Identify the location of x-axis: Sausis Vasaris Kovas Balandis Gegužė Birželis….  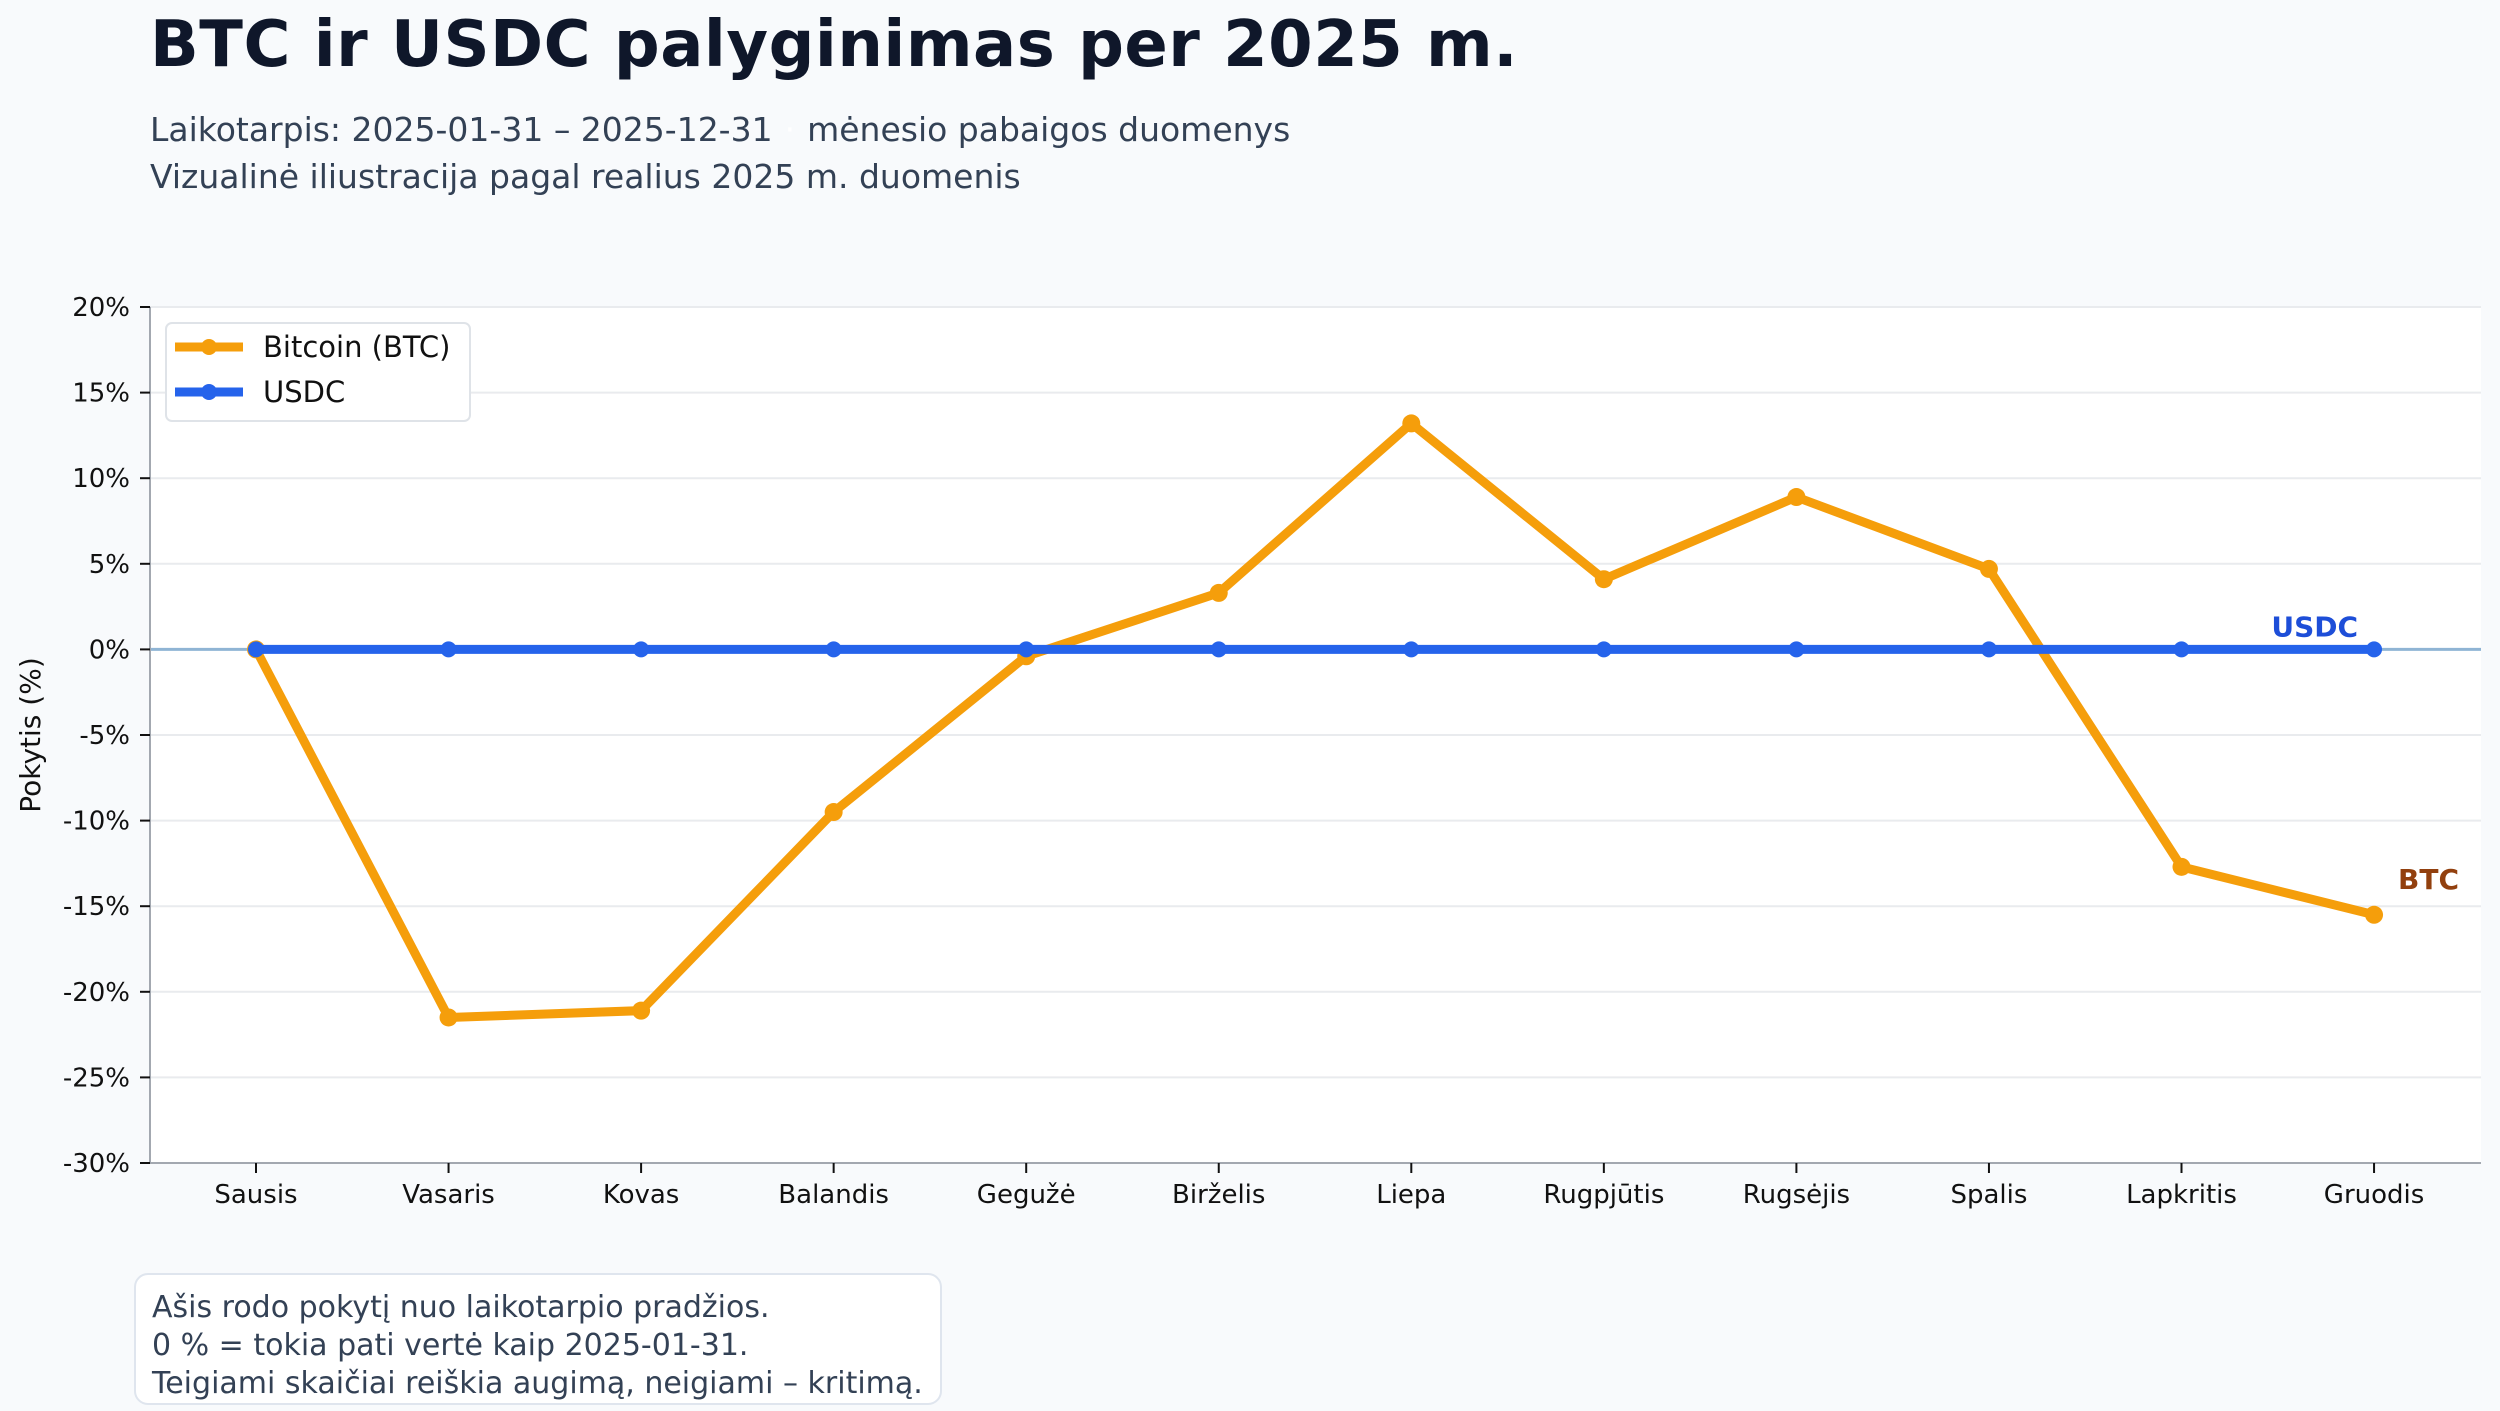
(1319, 1186).